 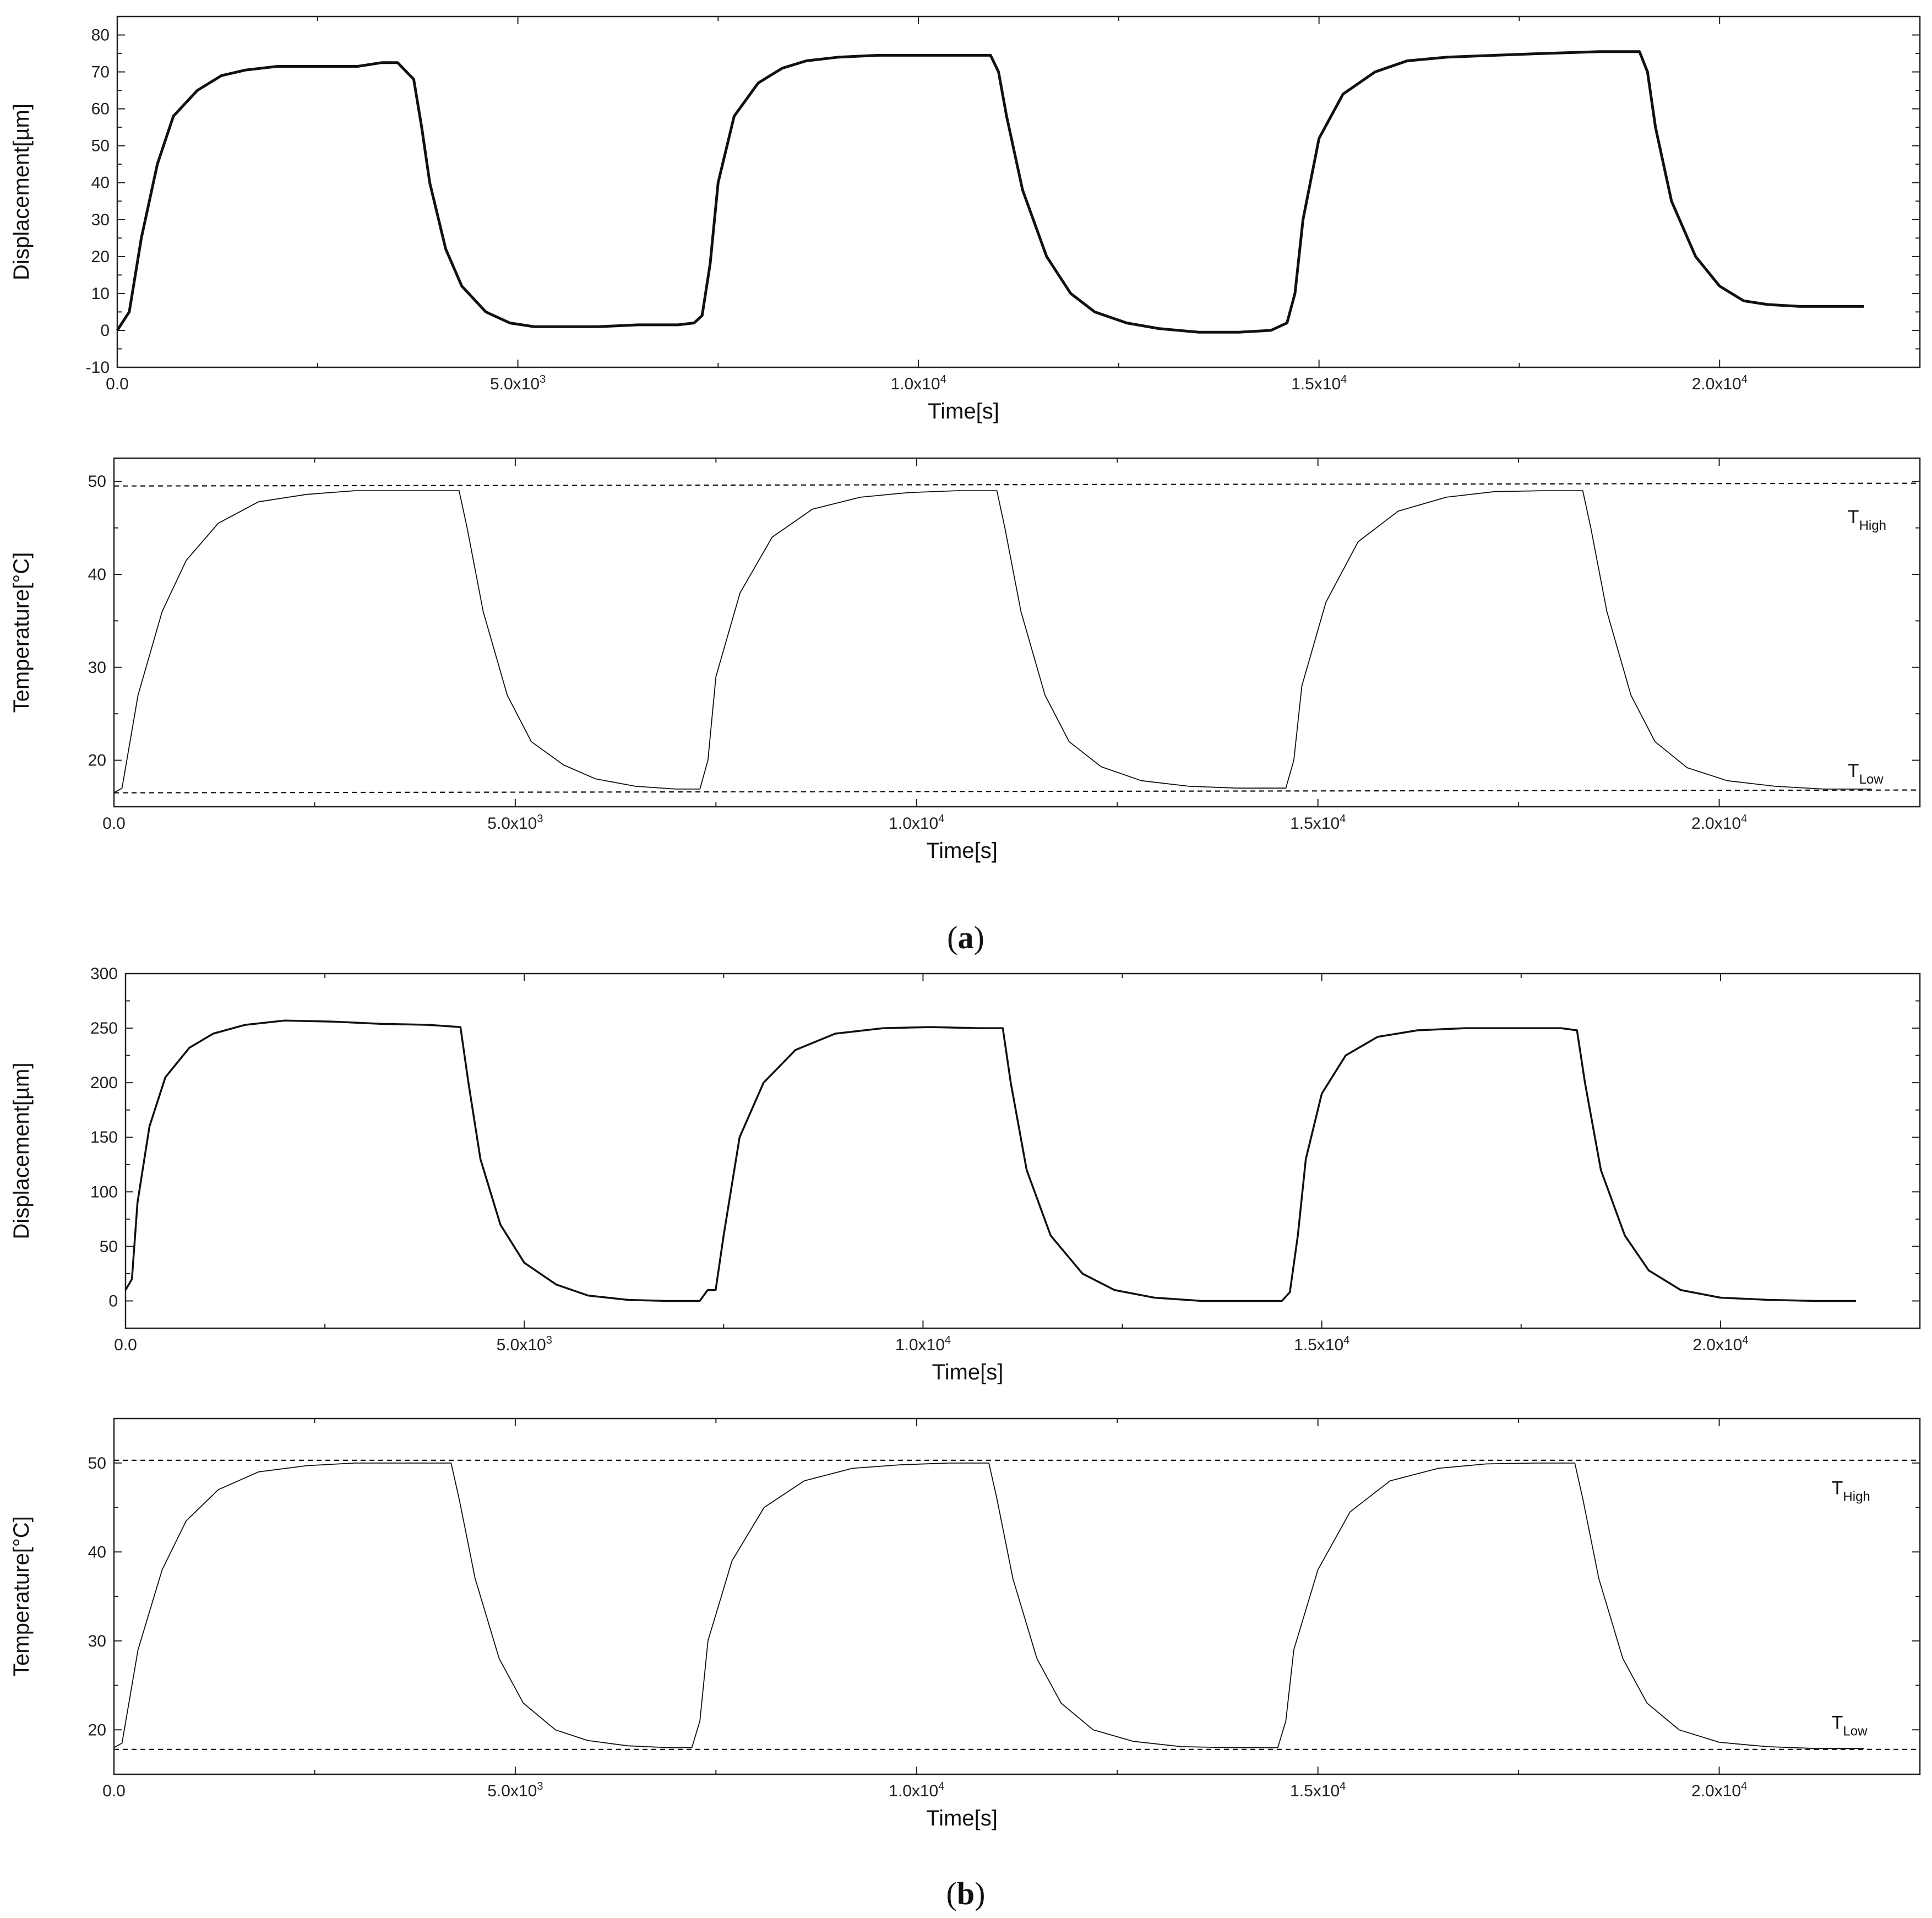 What do you see at coordinates (101, 72) in the screenshot?
I see `y-tick-label: 70` at bounding box center [101, 72].